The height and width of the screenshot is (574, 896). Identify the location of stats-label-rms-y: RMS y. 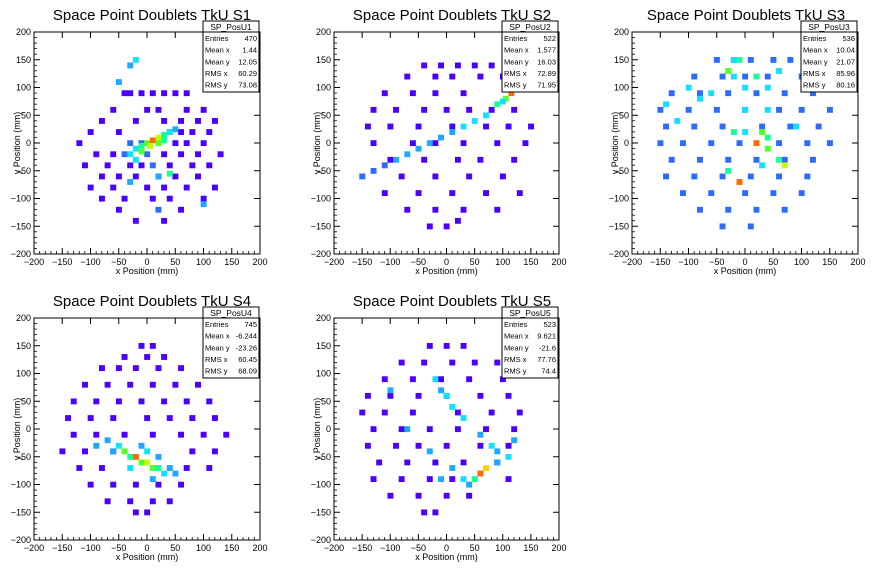
(515, 371).